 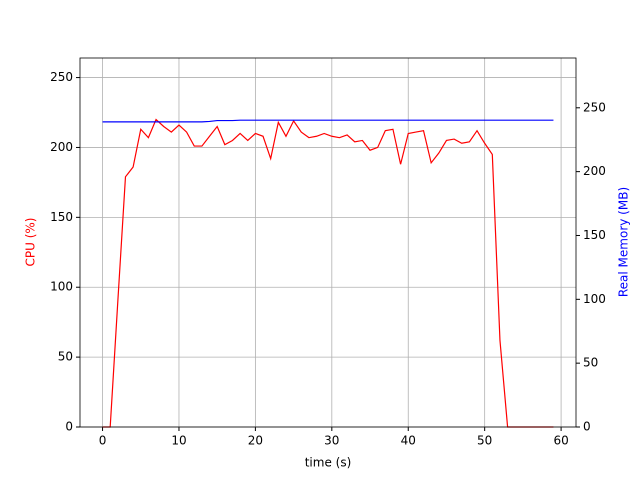 What do you see at coordinates (560, 441) in the screenshot?
I see `x-tick-label: 60` at bounding box center [560, 441].